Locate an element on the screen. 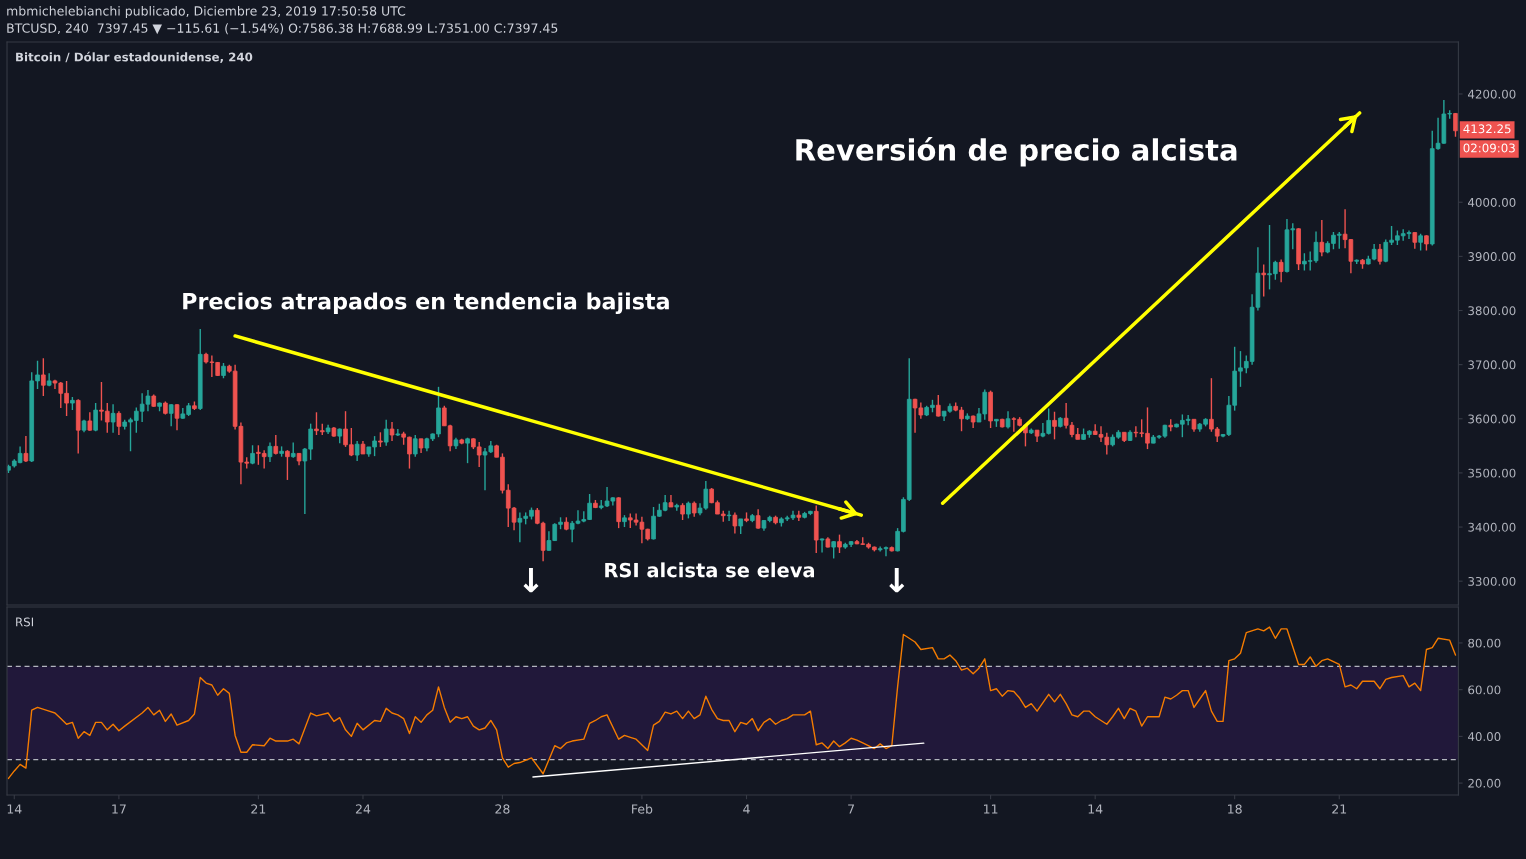 Image resolution: width=1526 pixels, height=859 pixels. y-tick-label: 3400.00 is located at coordinates (1492, 527).